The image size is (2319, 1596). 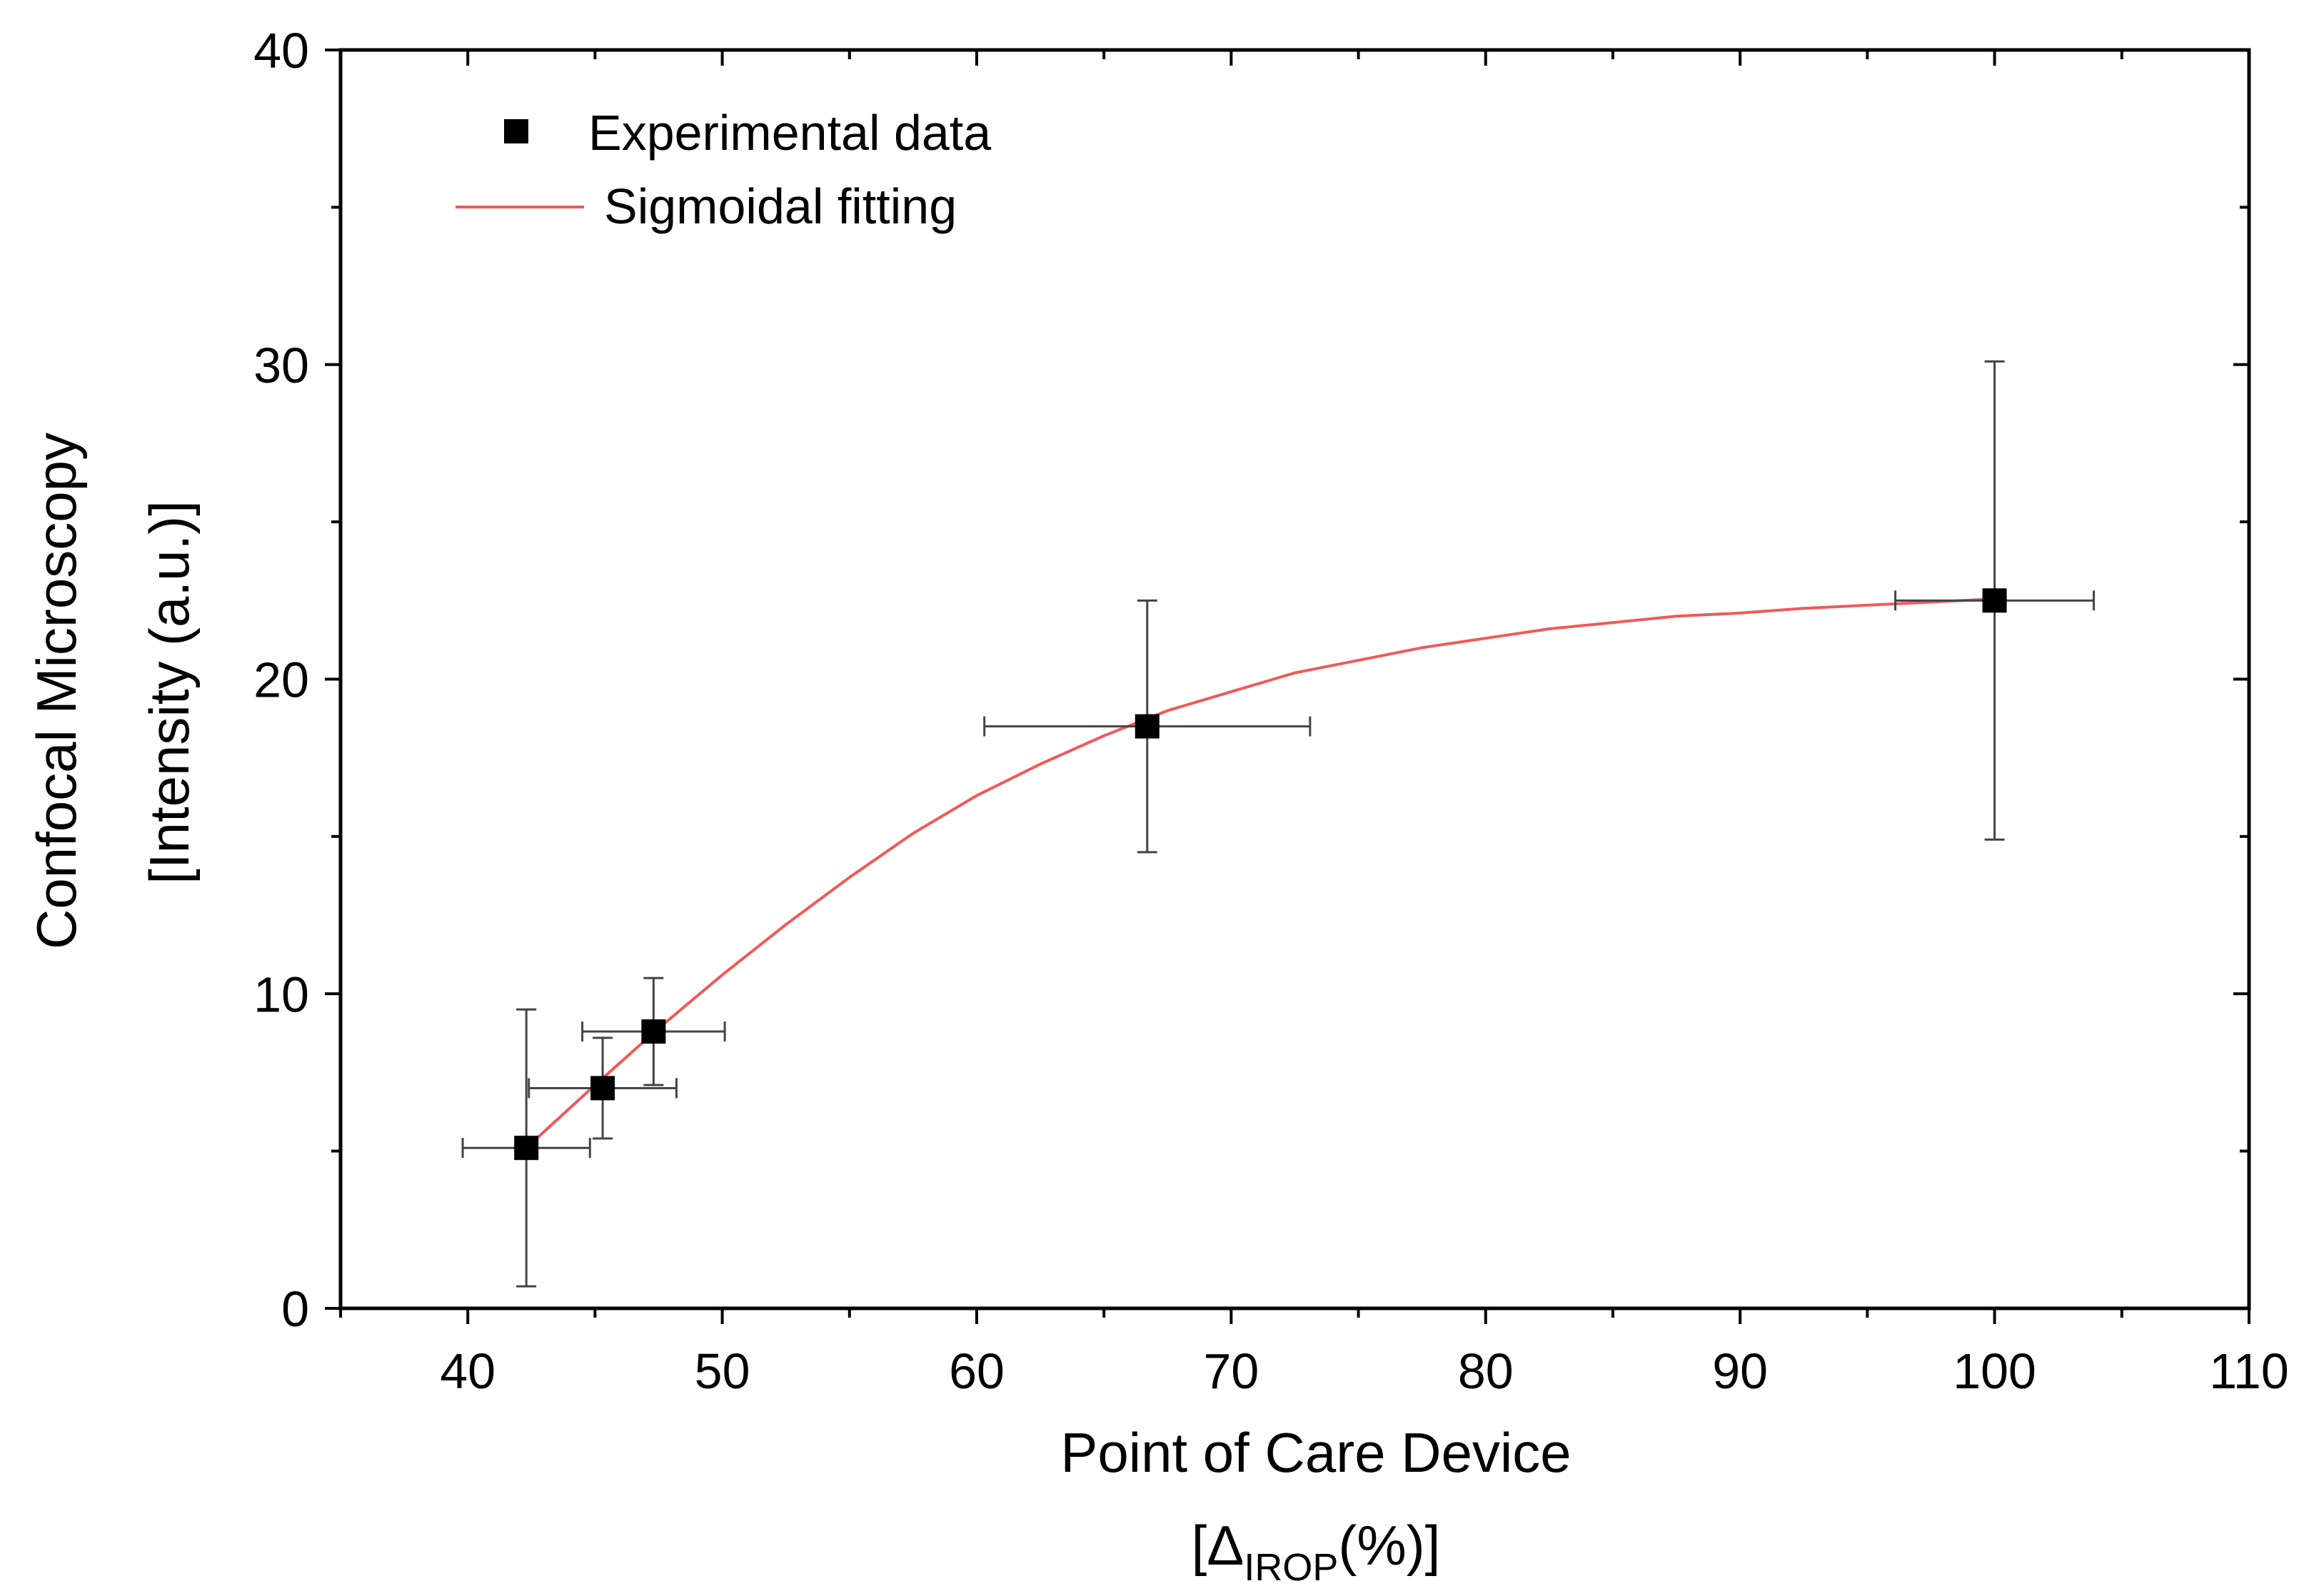 What do you see at coordinates (281, 51) in the screenshot?
I see `y-tick-label: 40` at bounding box center [281, 51].